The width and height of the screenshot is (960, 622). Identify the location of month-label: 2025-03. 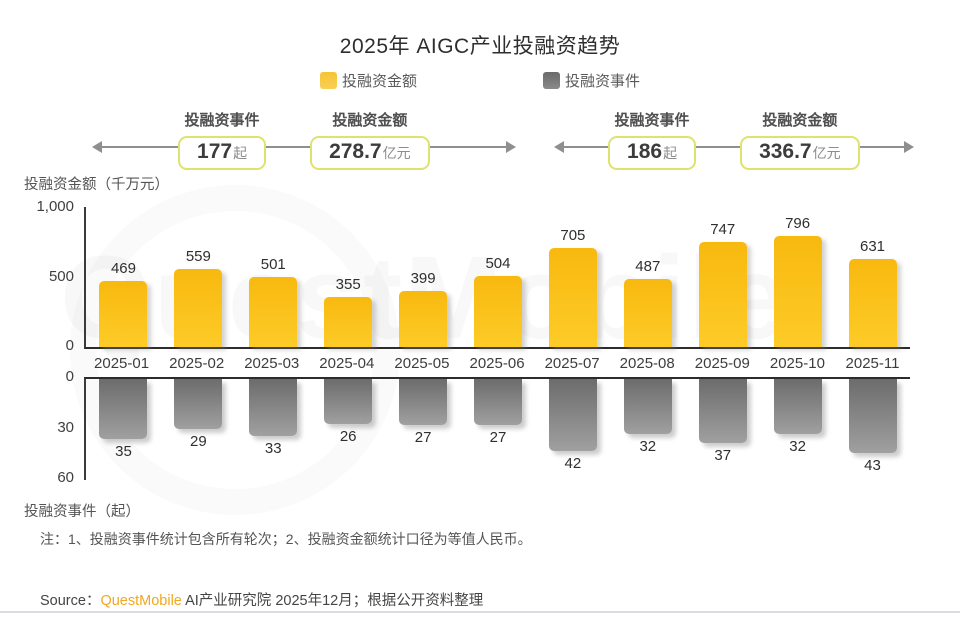
(272, 363).